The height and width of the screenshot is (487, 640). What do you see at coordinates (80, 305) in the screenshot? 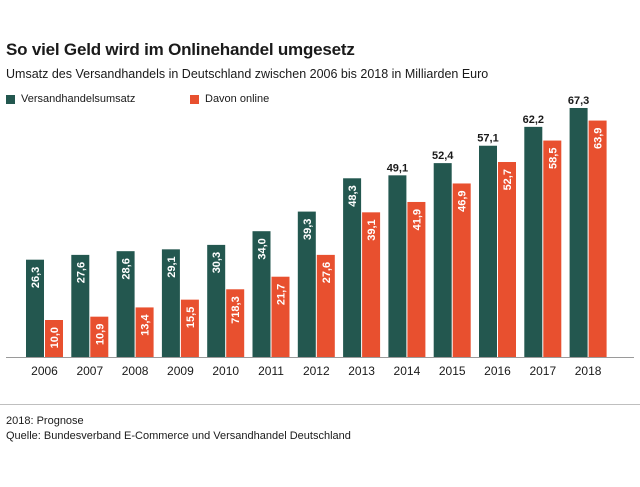
I see `bar-versandhandelsumsatz-2007` at bounding box center [80, 305].